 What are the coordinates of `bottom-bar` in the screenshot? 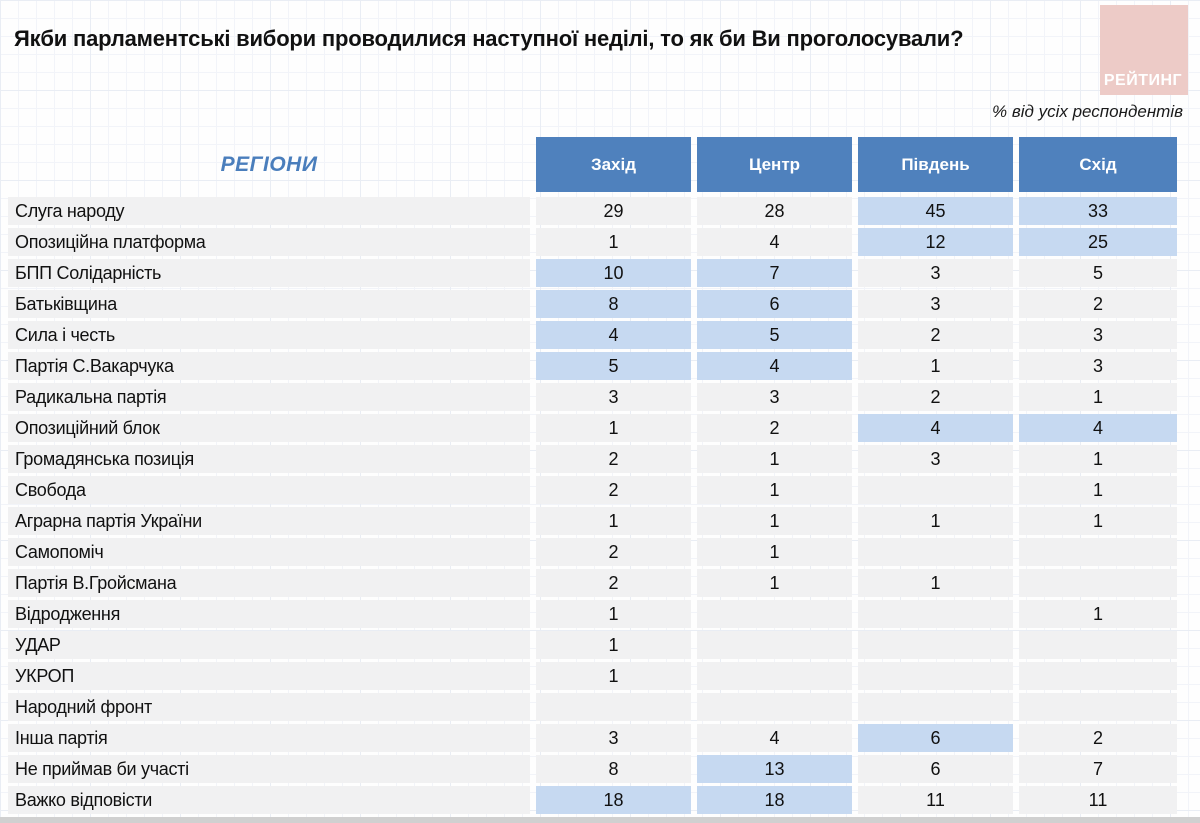 It's located at (600, 820).